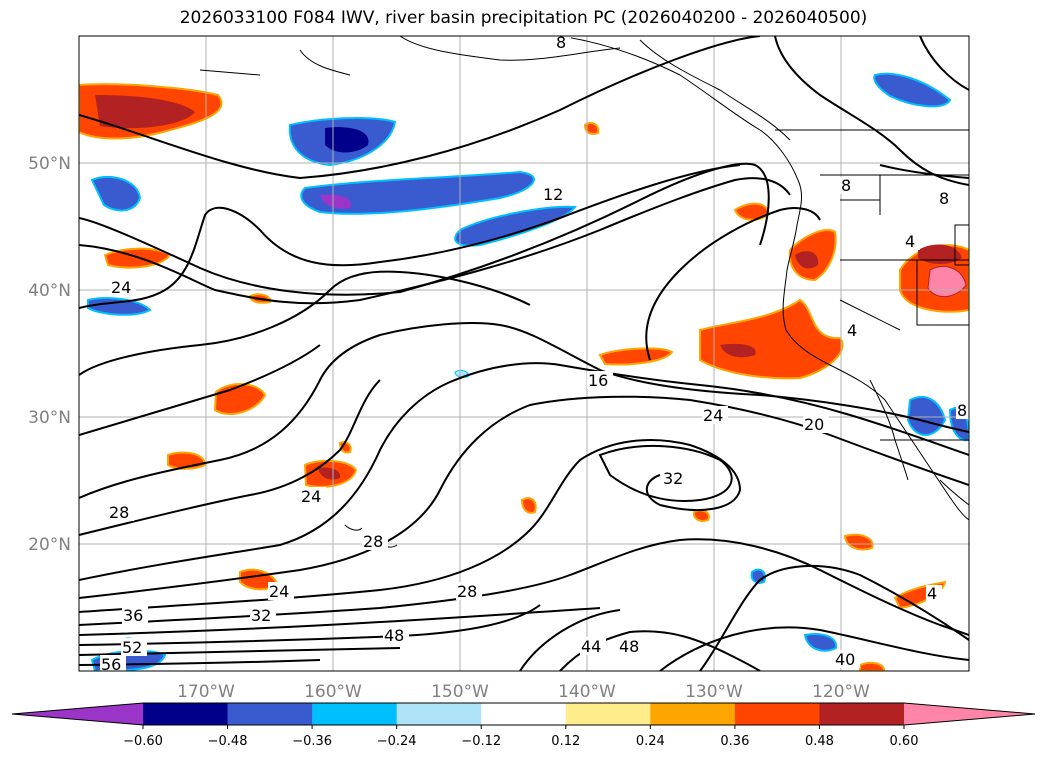 The height and width of the screenshot is (765, 1047). I want to click on colorbar-tick-label: 0.48, so click(819, 741).